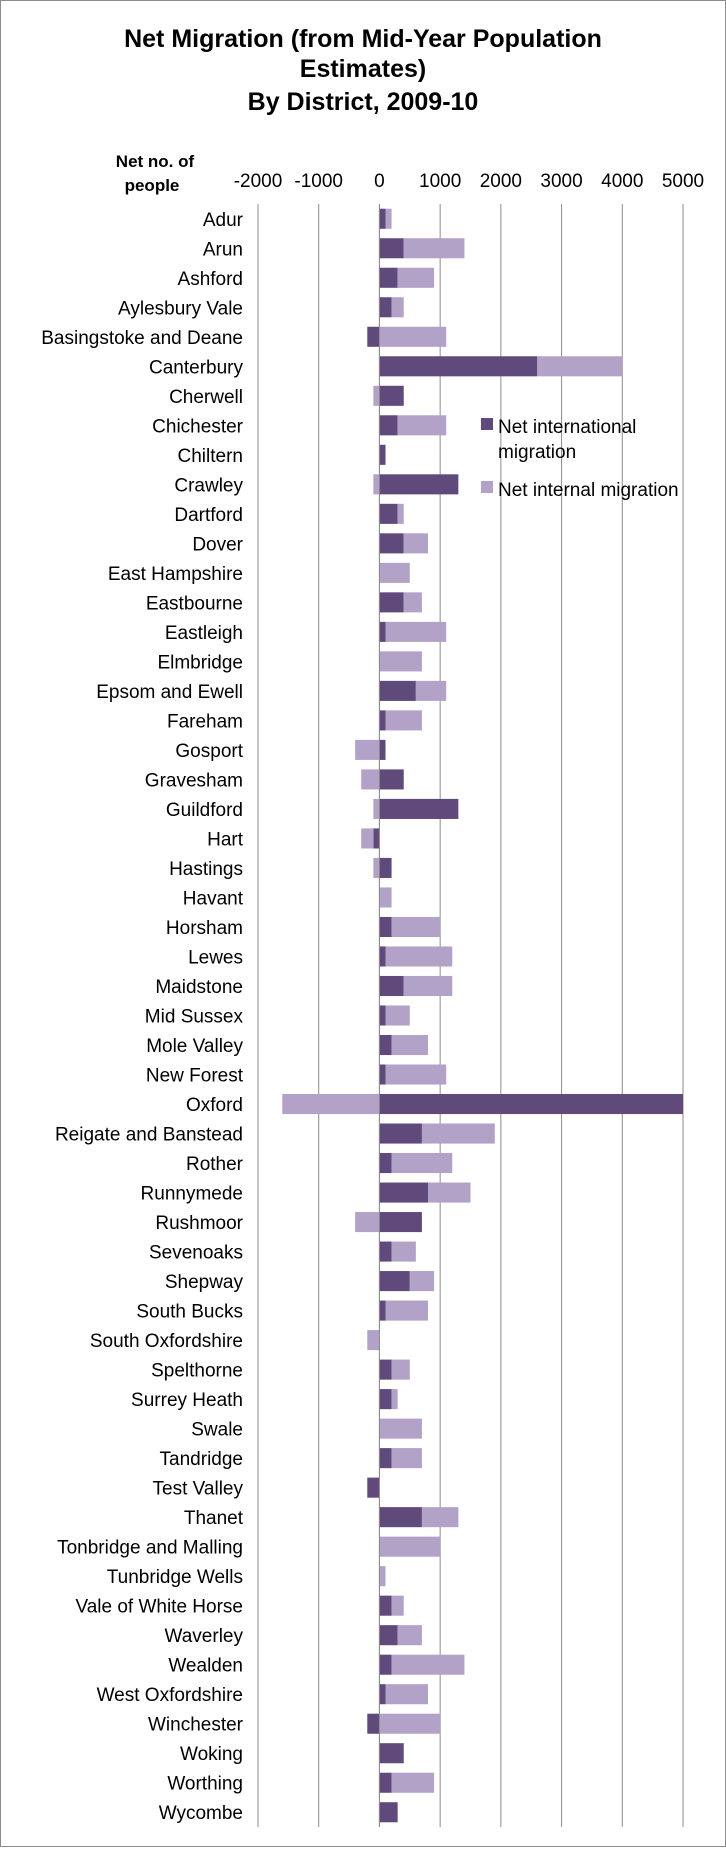 This screenshot has height=1852, width=726. Describe the element at coordinates (588, 490) in the screenshot. I see `legend-label-internal: Net internal migration` at that location.